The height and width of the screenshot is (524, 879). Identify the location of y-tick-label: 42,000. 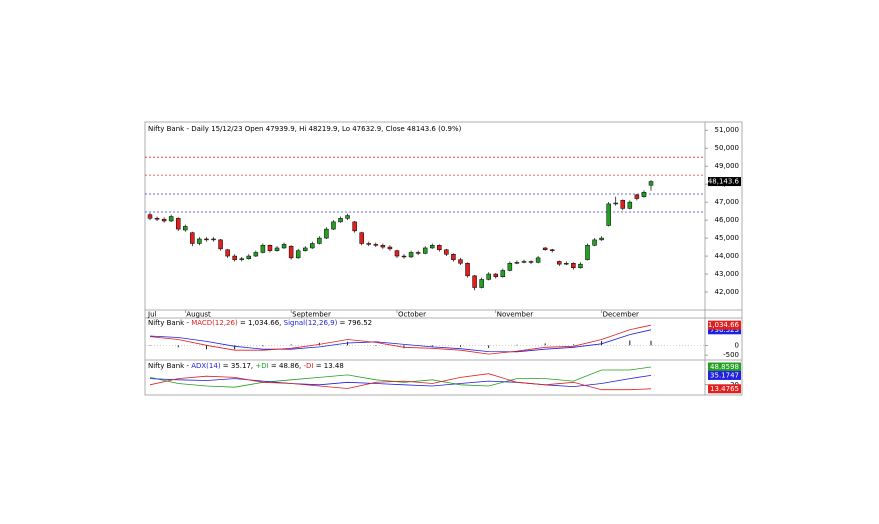
(727, 292).